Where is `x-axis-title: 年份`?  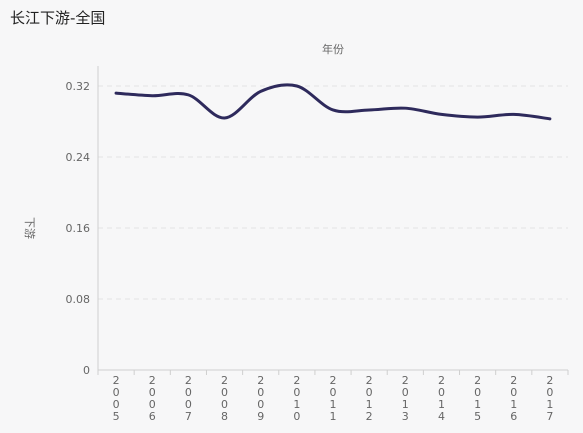
x-axis-title: 年份 is located at coordinates (333, 49).